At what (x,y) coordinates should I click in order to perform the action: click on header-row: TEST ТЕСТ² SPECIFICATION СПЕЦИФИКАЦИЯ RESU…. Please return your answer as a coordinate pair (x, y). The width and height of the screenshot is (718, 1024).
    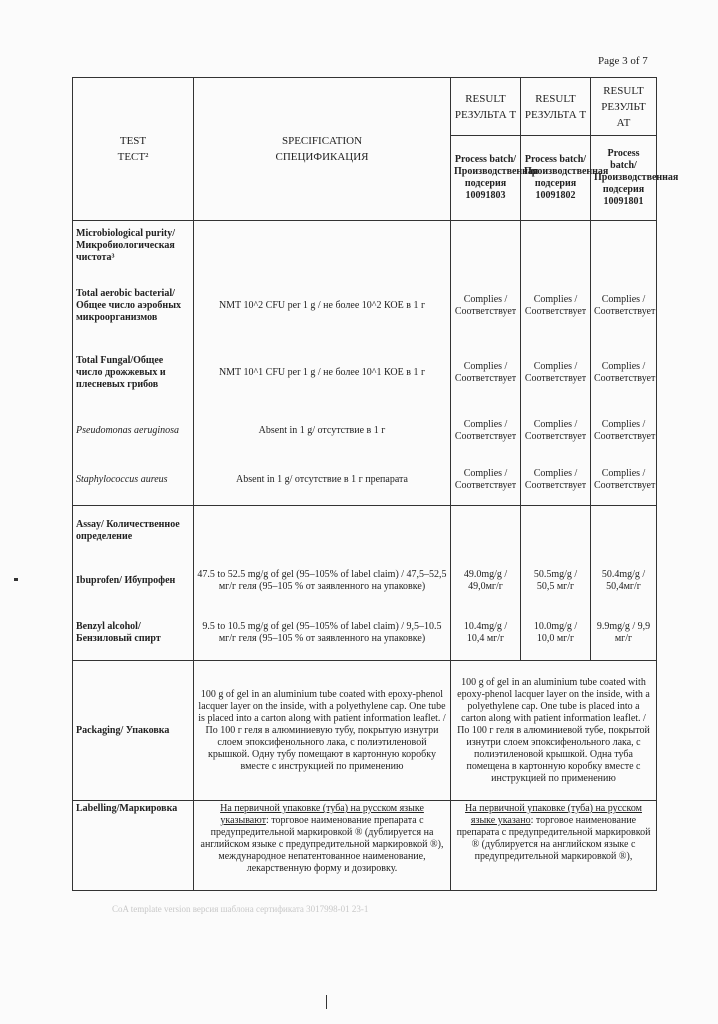
    Looking at the image, I should click on (364, 149).